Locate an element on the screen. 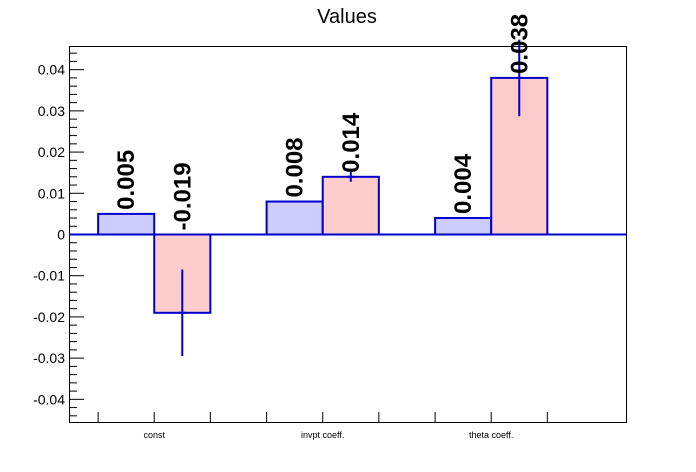  data-label: 0.038 is located at coordinates (519, 44).